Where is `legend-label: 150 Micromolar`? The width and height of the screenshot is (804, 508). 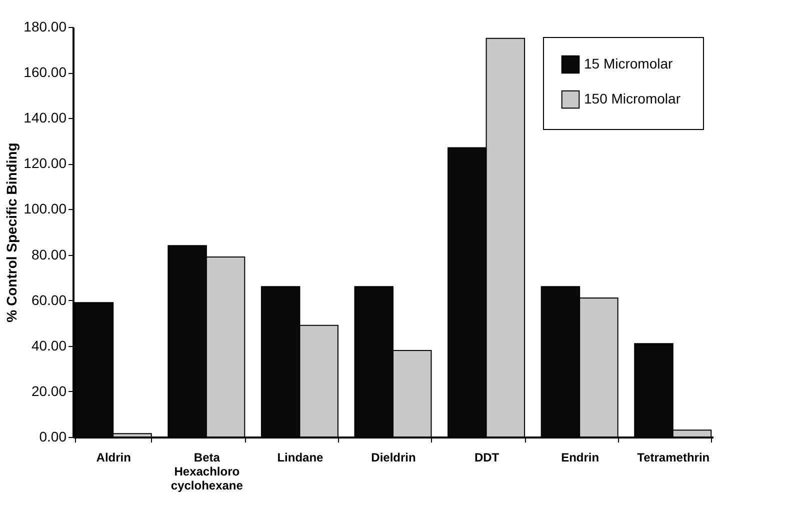
legend-label: 150 Micromolar is located at coordinates (632, 98).